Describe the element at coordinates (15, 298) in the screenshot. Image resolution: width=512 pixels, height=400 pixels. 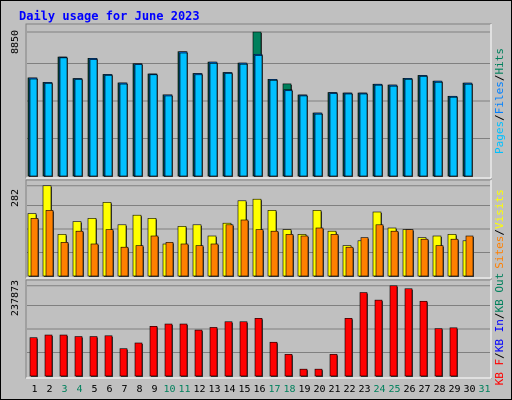
I see `y-max-label: 237873` at that location.